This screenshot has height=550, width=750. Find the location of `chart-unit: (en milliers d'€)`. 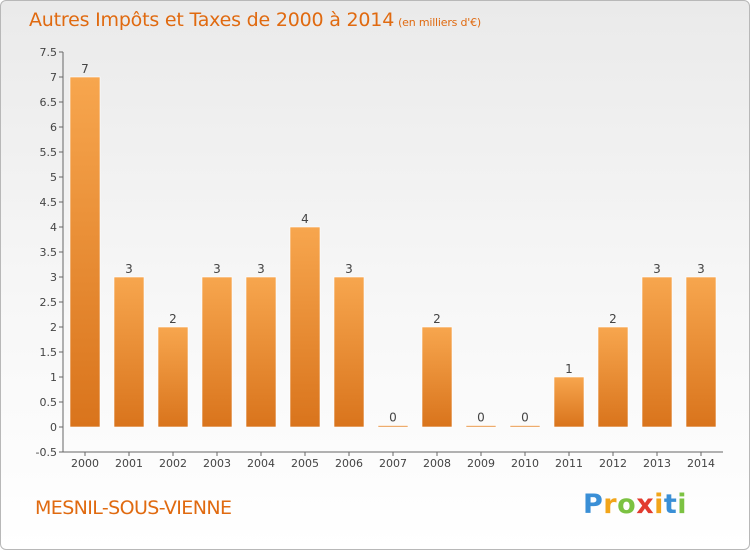

chart-unit: (en milliers d'€) is located at coordinates (439, 22).